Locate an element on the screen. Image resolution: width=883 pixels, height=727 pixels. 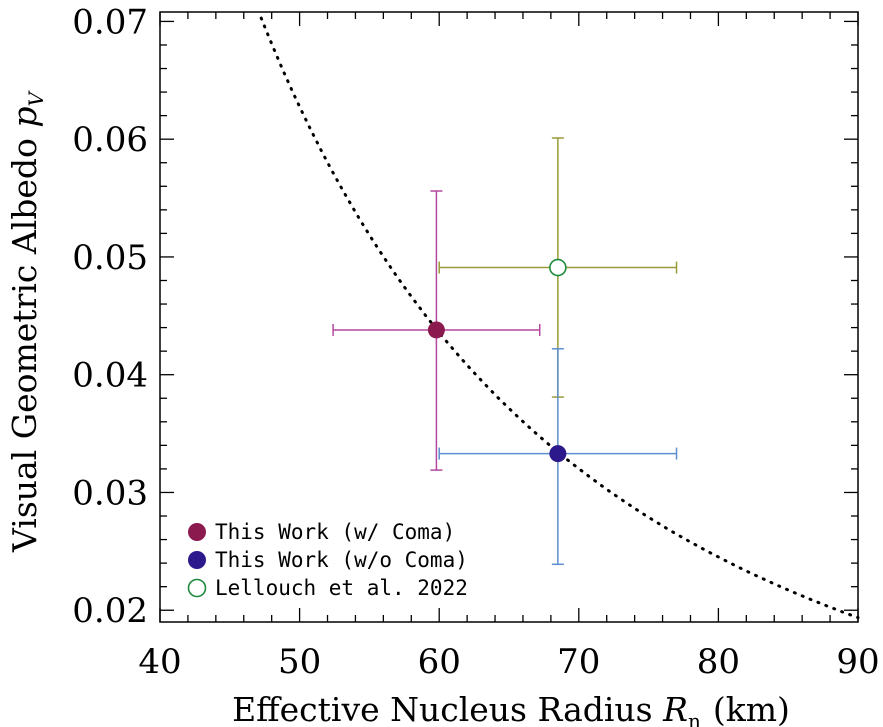
x-axis-label: Effective Nucleus Radius is located at coordinates (442, 708).